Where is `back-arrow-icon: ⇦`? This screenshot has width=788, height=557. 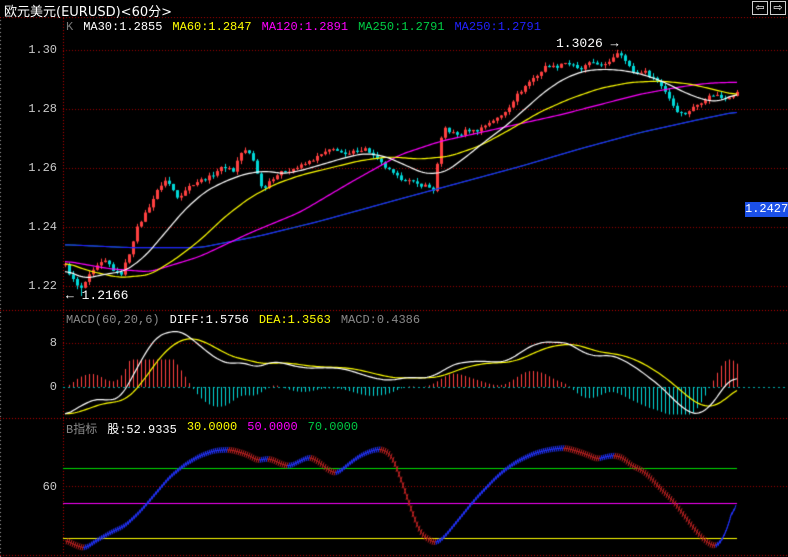
back-arrow-icon: ⇦ is located at coordinates (760, 8).